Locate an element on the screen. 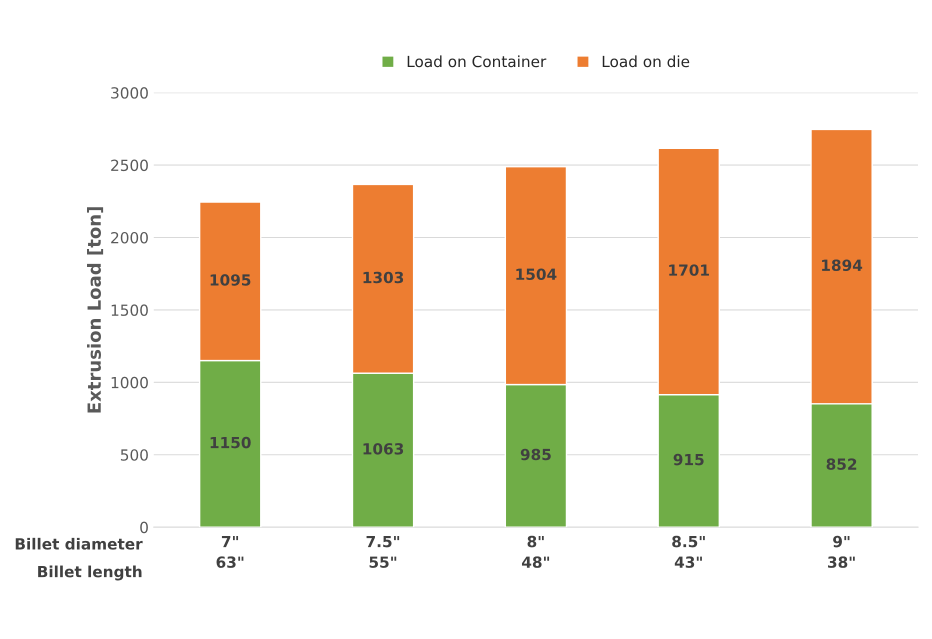 This screenshot has width=932, height=639. data-label: 1150 is located at coordinates (230, 442).